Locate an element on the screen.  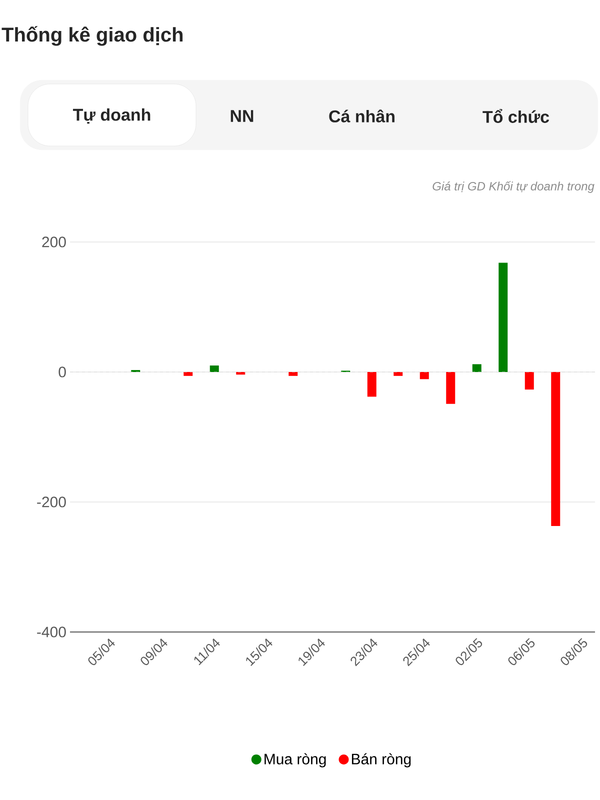
text: Cá nhân is located at coordinates (361, 116).